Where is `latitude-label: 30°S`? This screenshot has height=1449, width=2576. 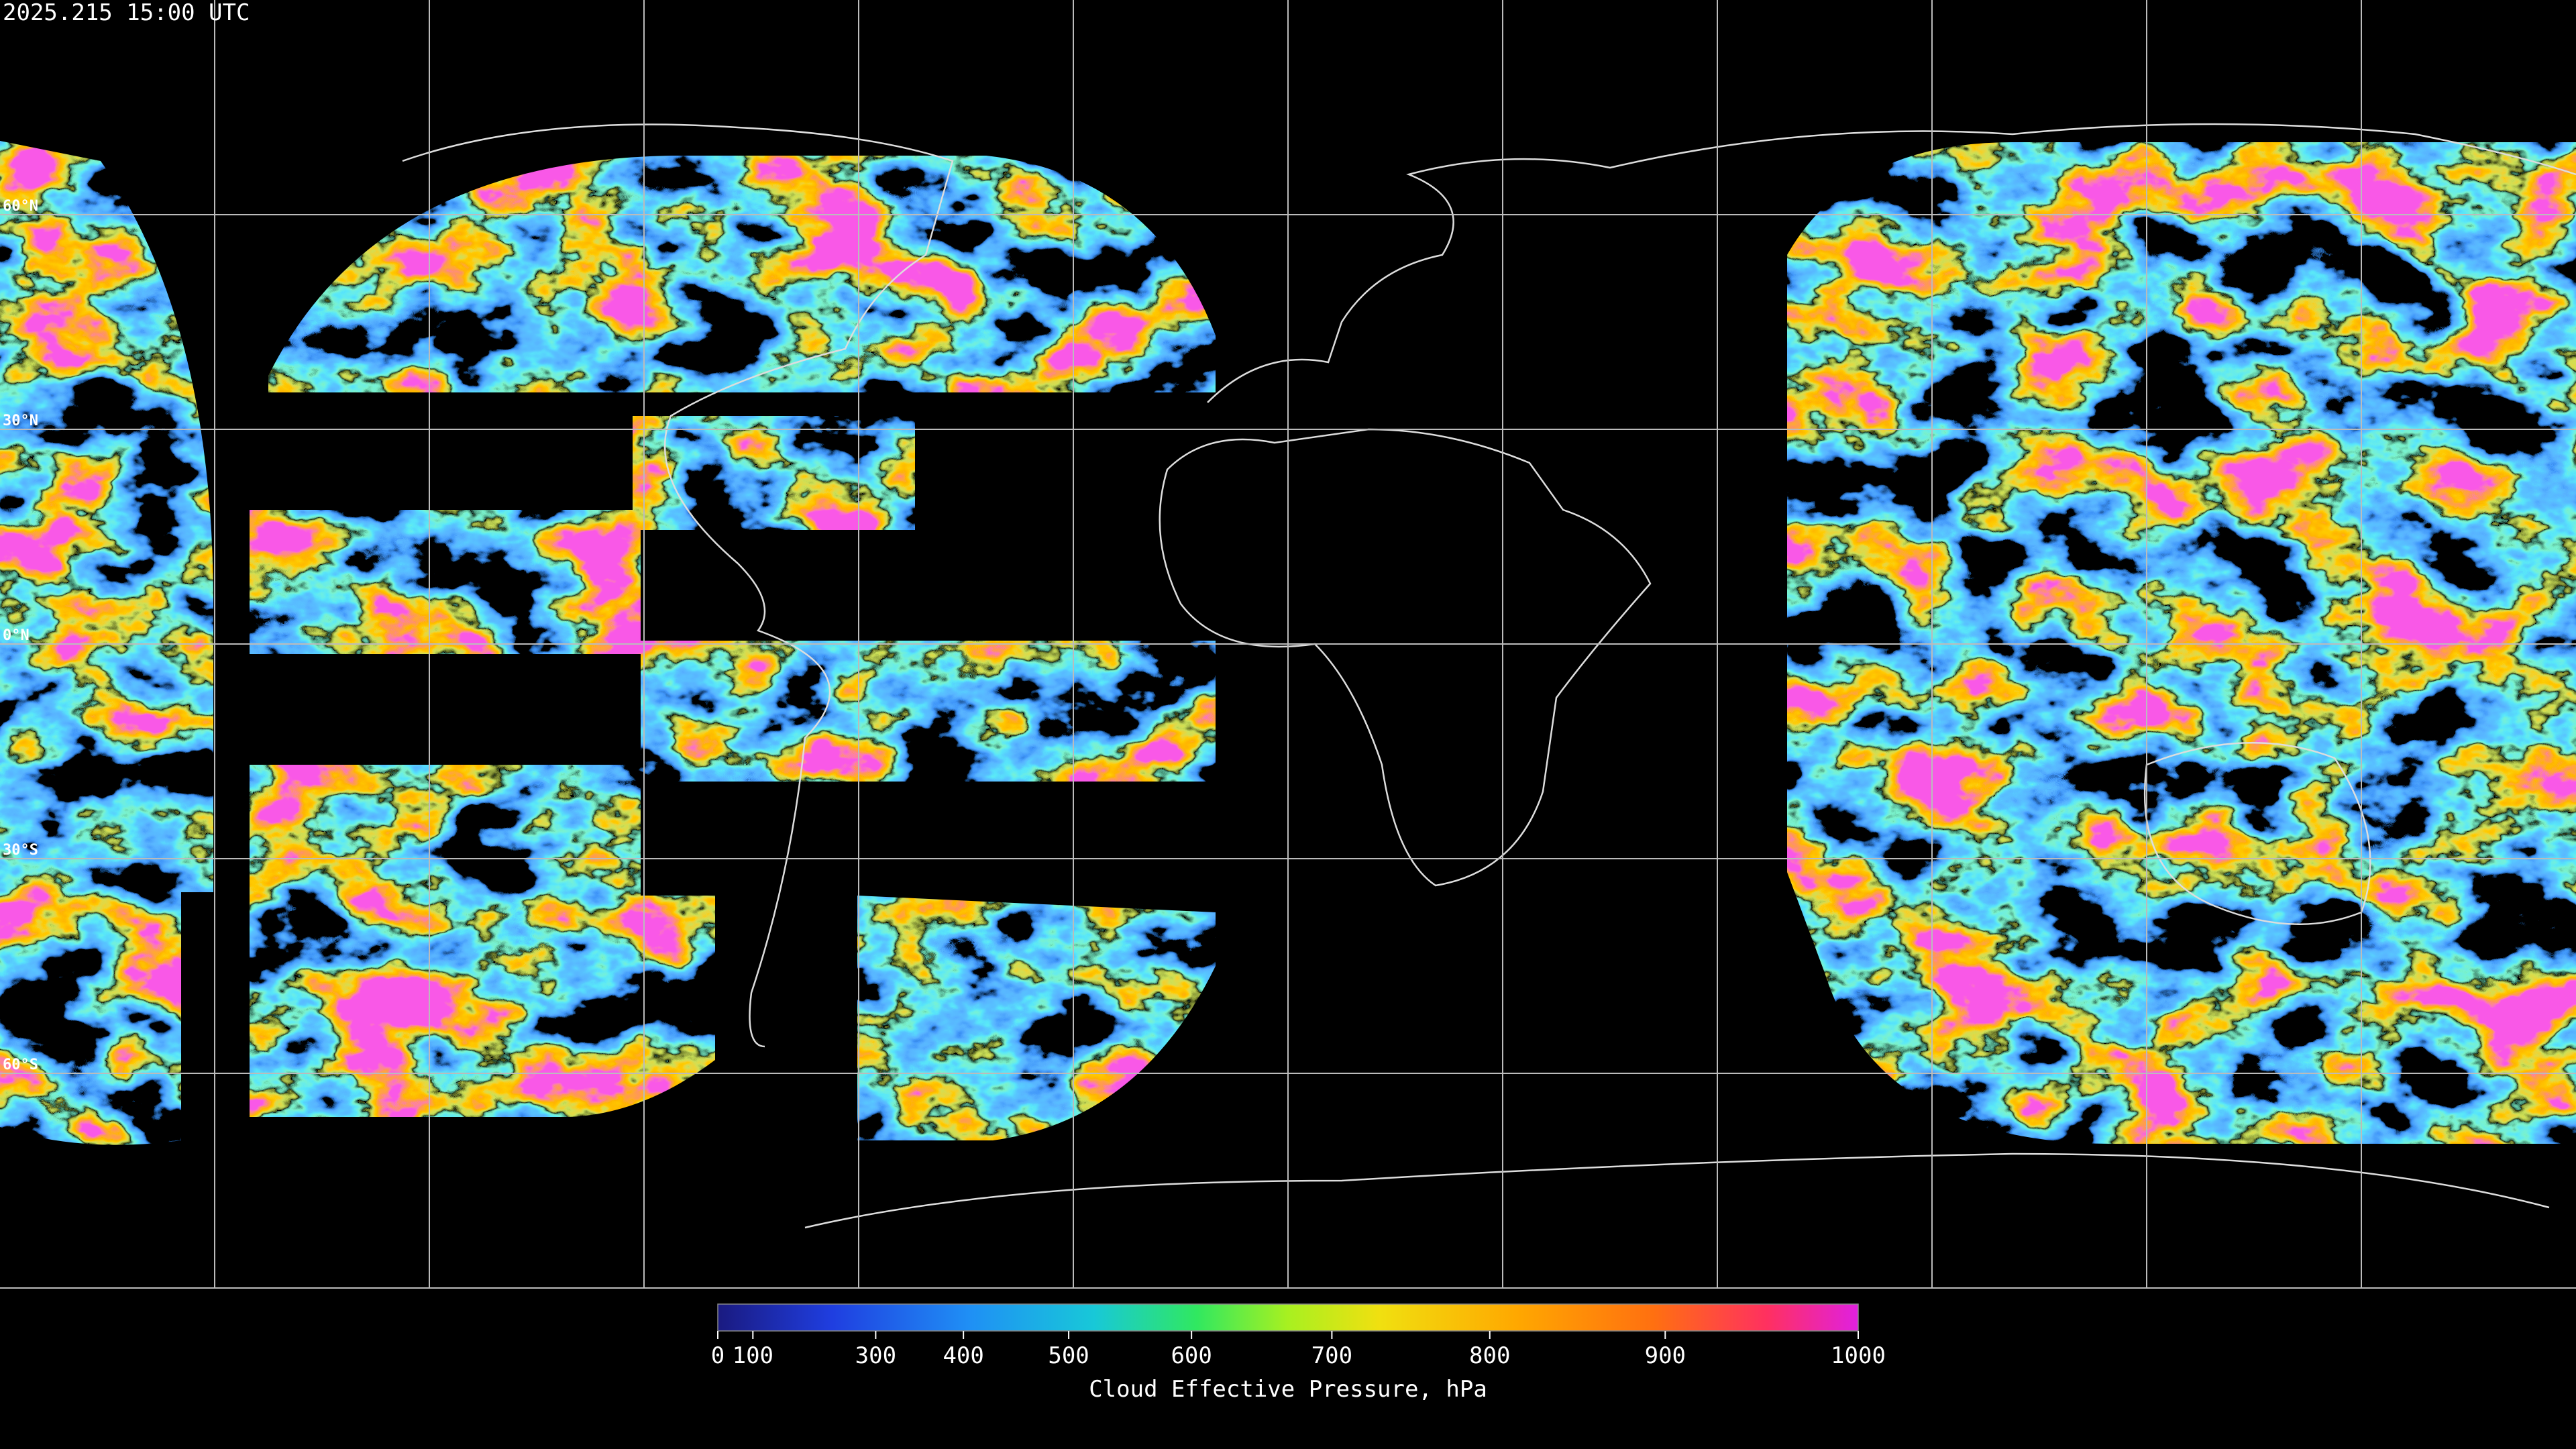 latitude-label: 30°S is located at coordinates (20, 850).